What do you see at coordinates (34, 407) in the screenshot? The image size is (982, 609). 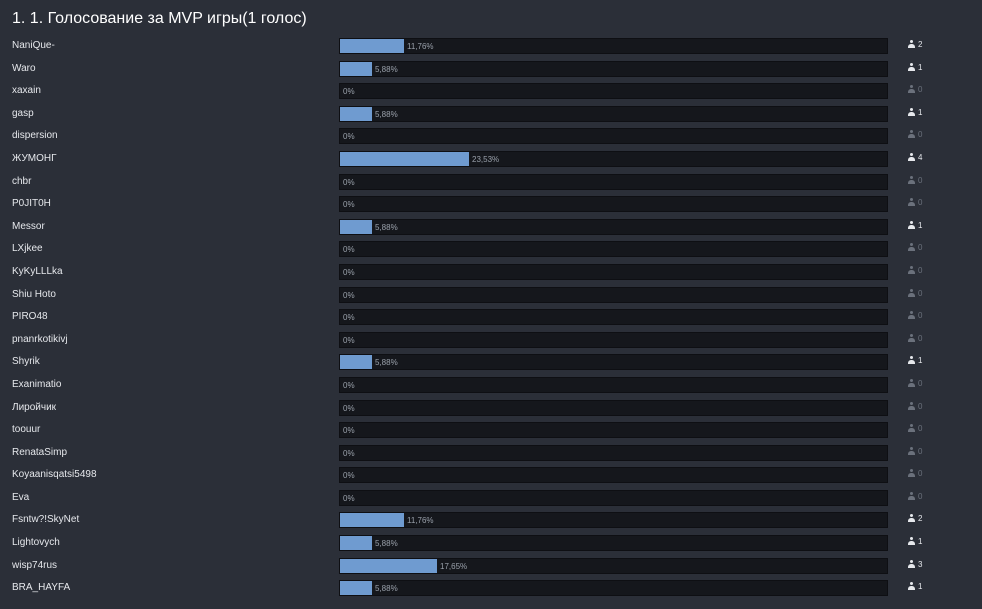 I see `option-name: Лиройчик` at bounding box center [34, 407].